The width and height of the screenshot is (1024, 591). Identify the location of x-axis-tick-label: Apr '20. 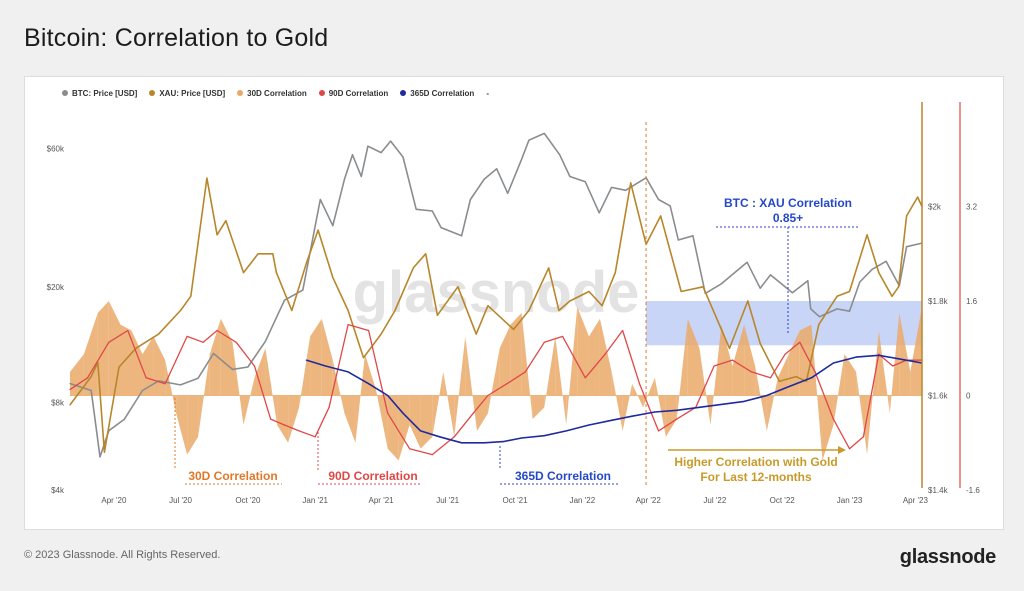
(114, 500).